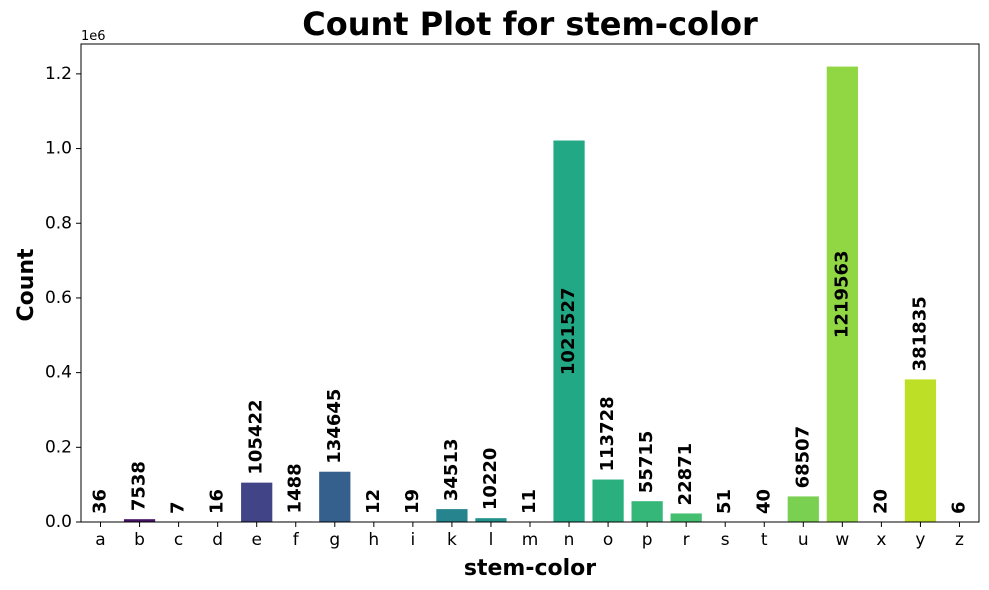  I want to click on x-tick-label-h: h, so click(373, 540).